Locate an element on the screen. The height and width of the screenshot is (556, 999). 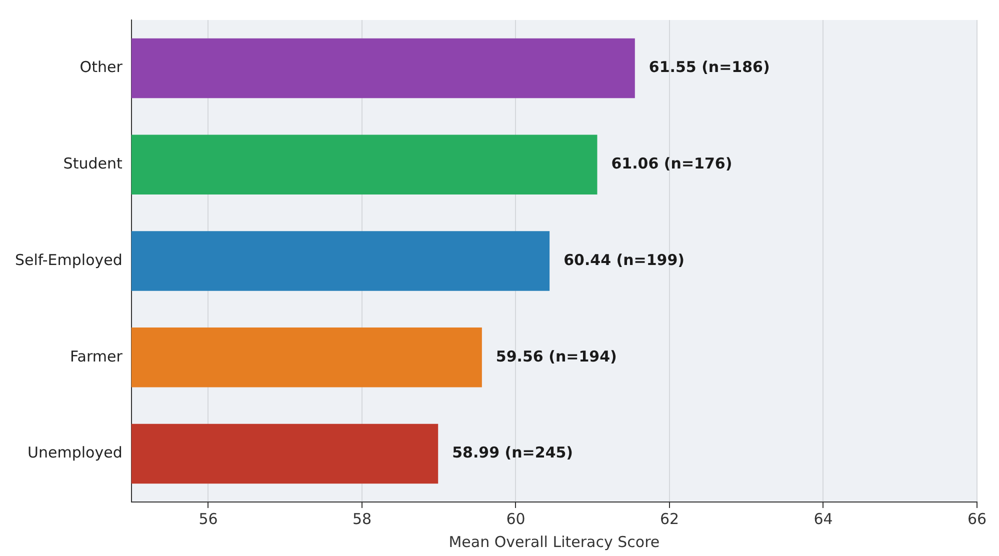
data-label: 60.44 (n=199) is located at coordinates (624, 259).